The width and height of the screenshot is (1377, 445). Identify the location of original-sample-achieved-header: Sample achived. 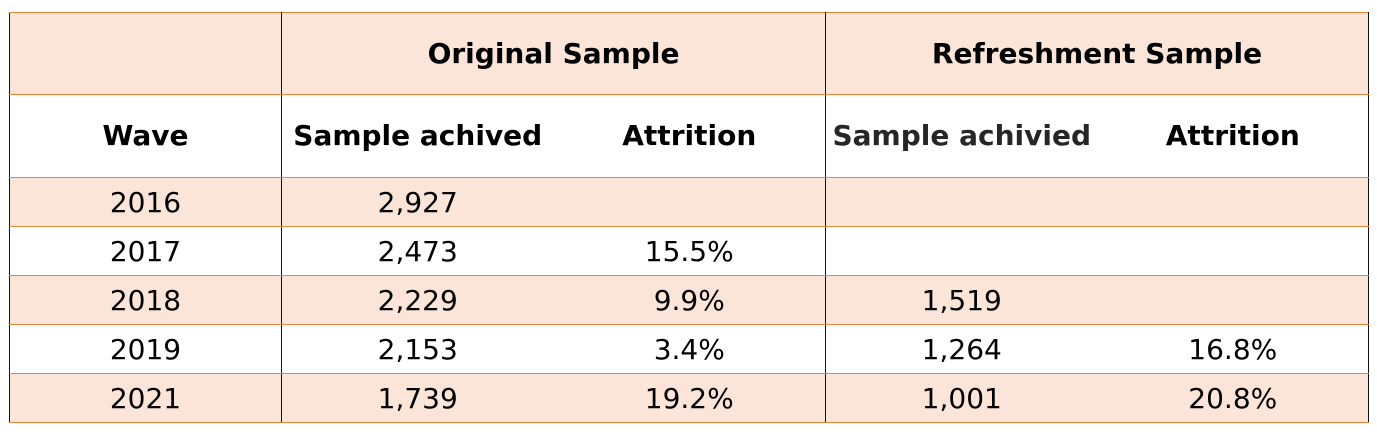
(417, 136).